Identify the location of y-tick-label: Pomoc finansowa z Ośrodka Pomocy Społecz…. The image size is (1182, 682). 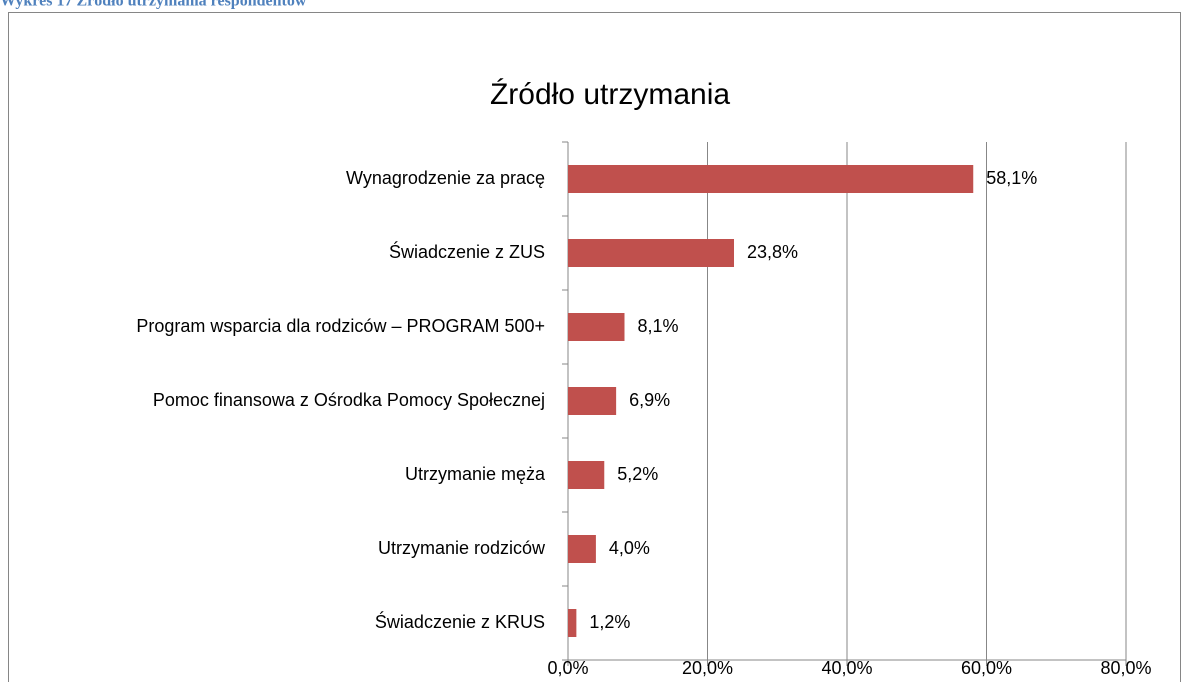
(349, 400).